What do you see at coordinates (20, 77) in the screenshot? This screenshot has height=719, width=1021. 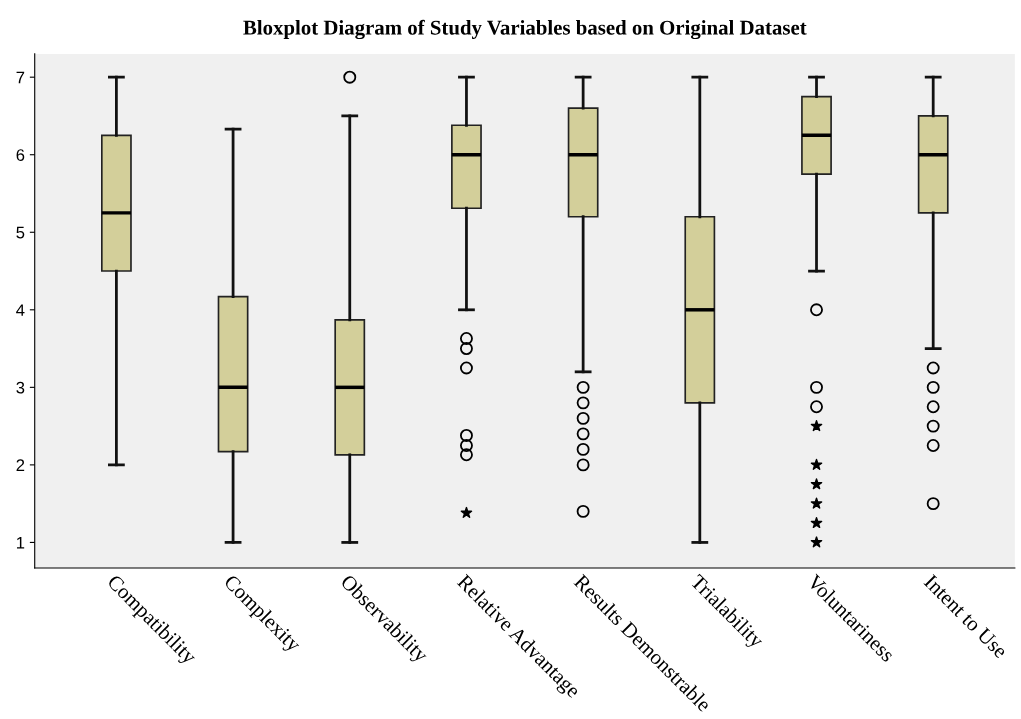 I see `y-tick-label: 7` at bounding box center [20, 77].